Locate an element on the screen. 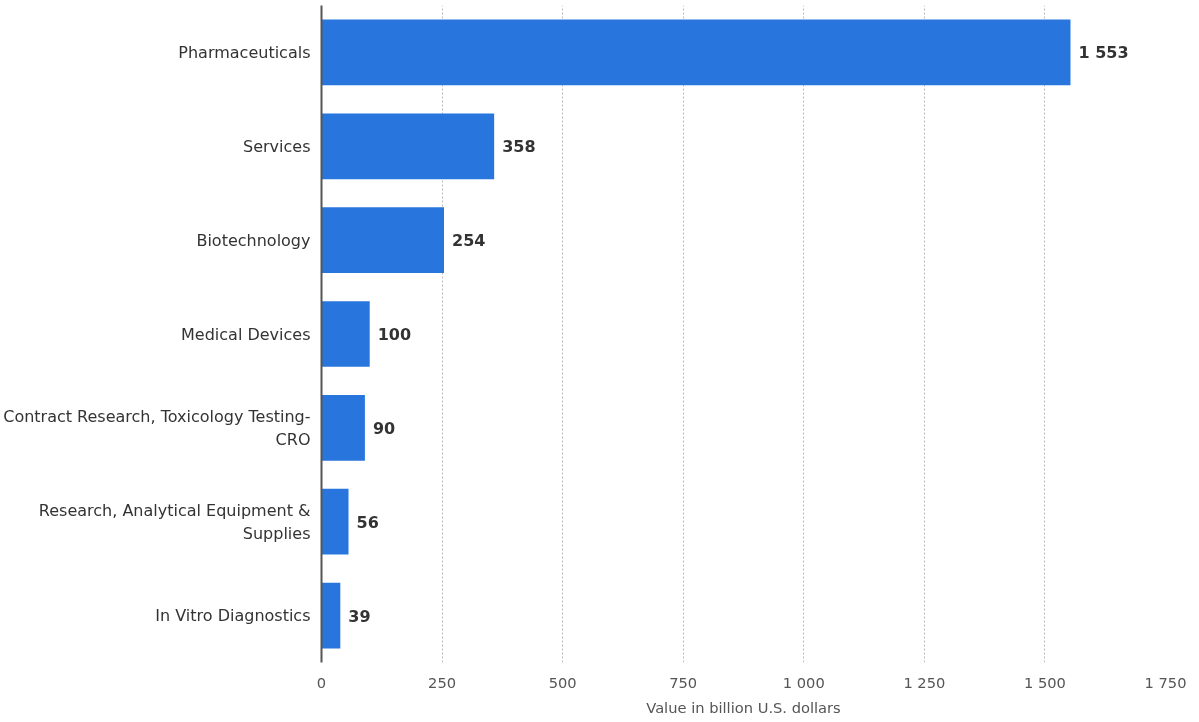 The height and width of the screenshot is (722, 1199). data-label: 100 is located at coordinates (394, 334).